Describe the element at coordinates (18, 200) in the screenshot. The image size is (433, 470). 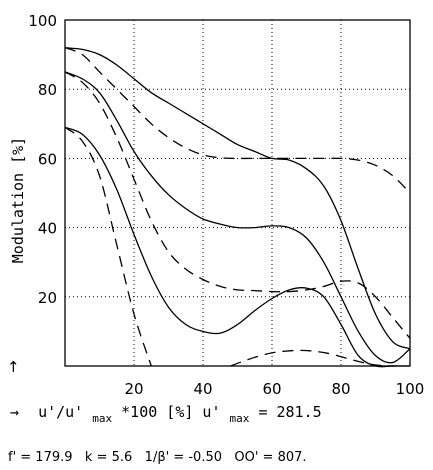
I see `y-axis-label: Modulation [%]` at that location.